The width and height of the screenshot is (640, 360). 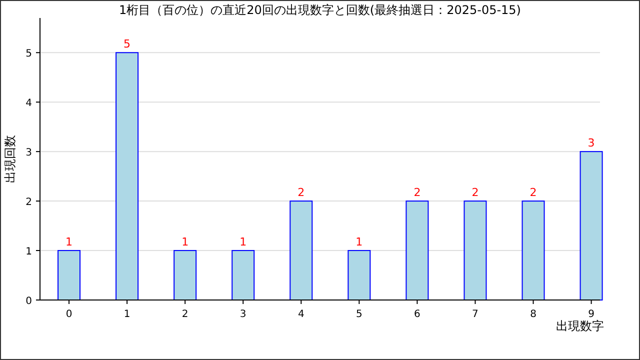 What do you see at coordinates (29, 252) in the screenshot?
I see `y-tick-label: 1` at bounding box center [29, 252].